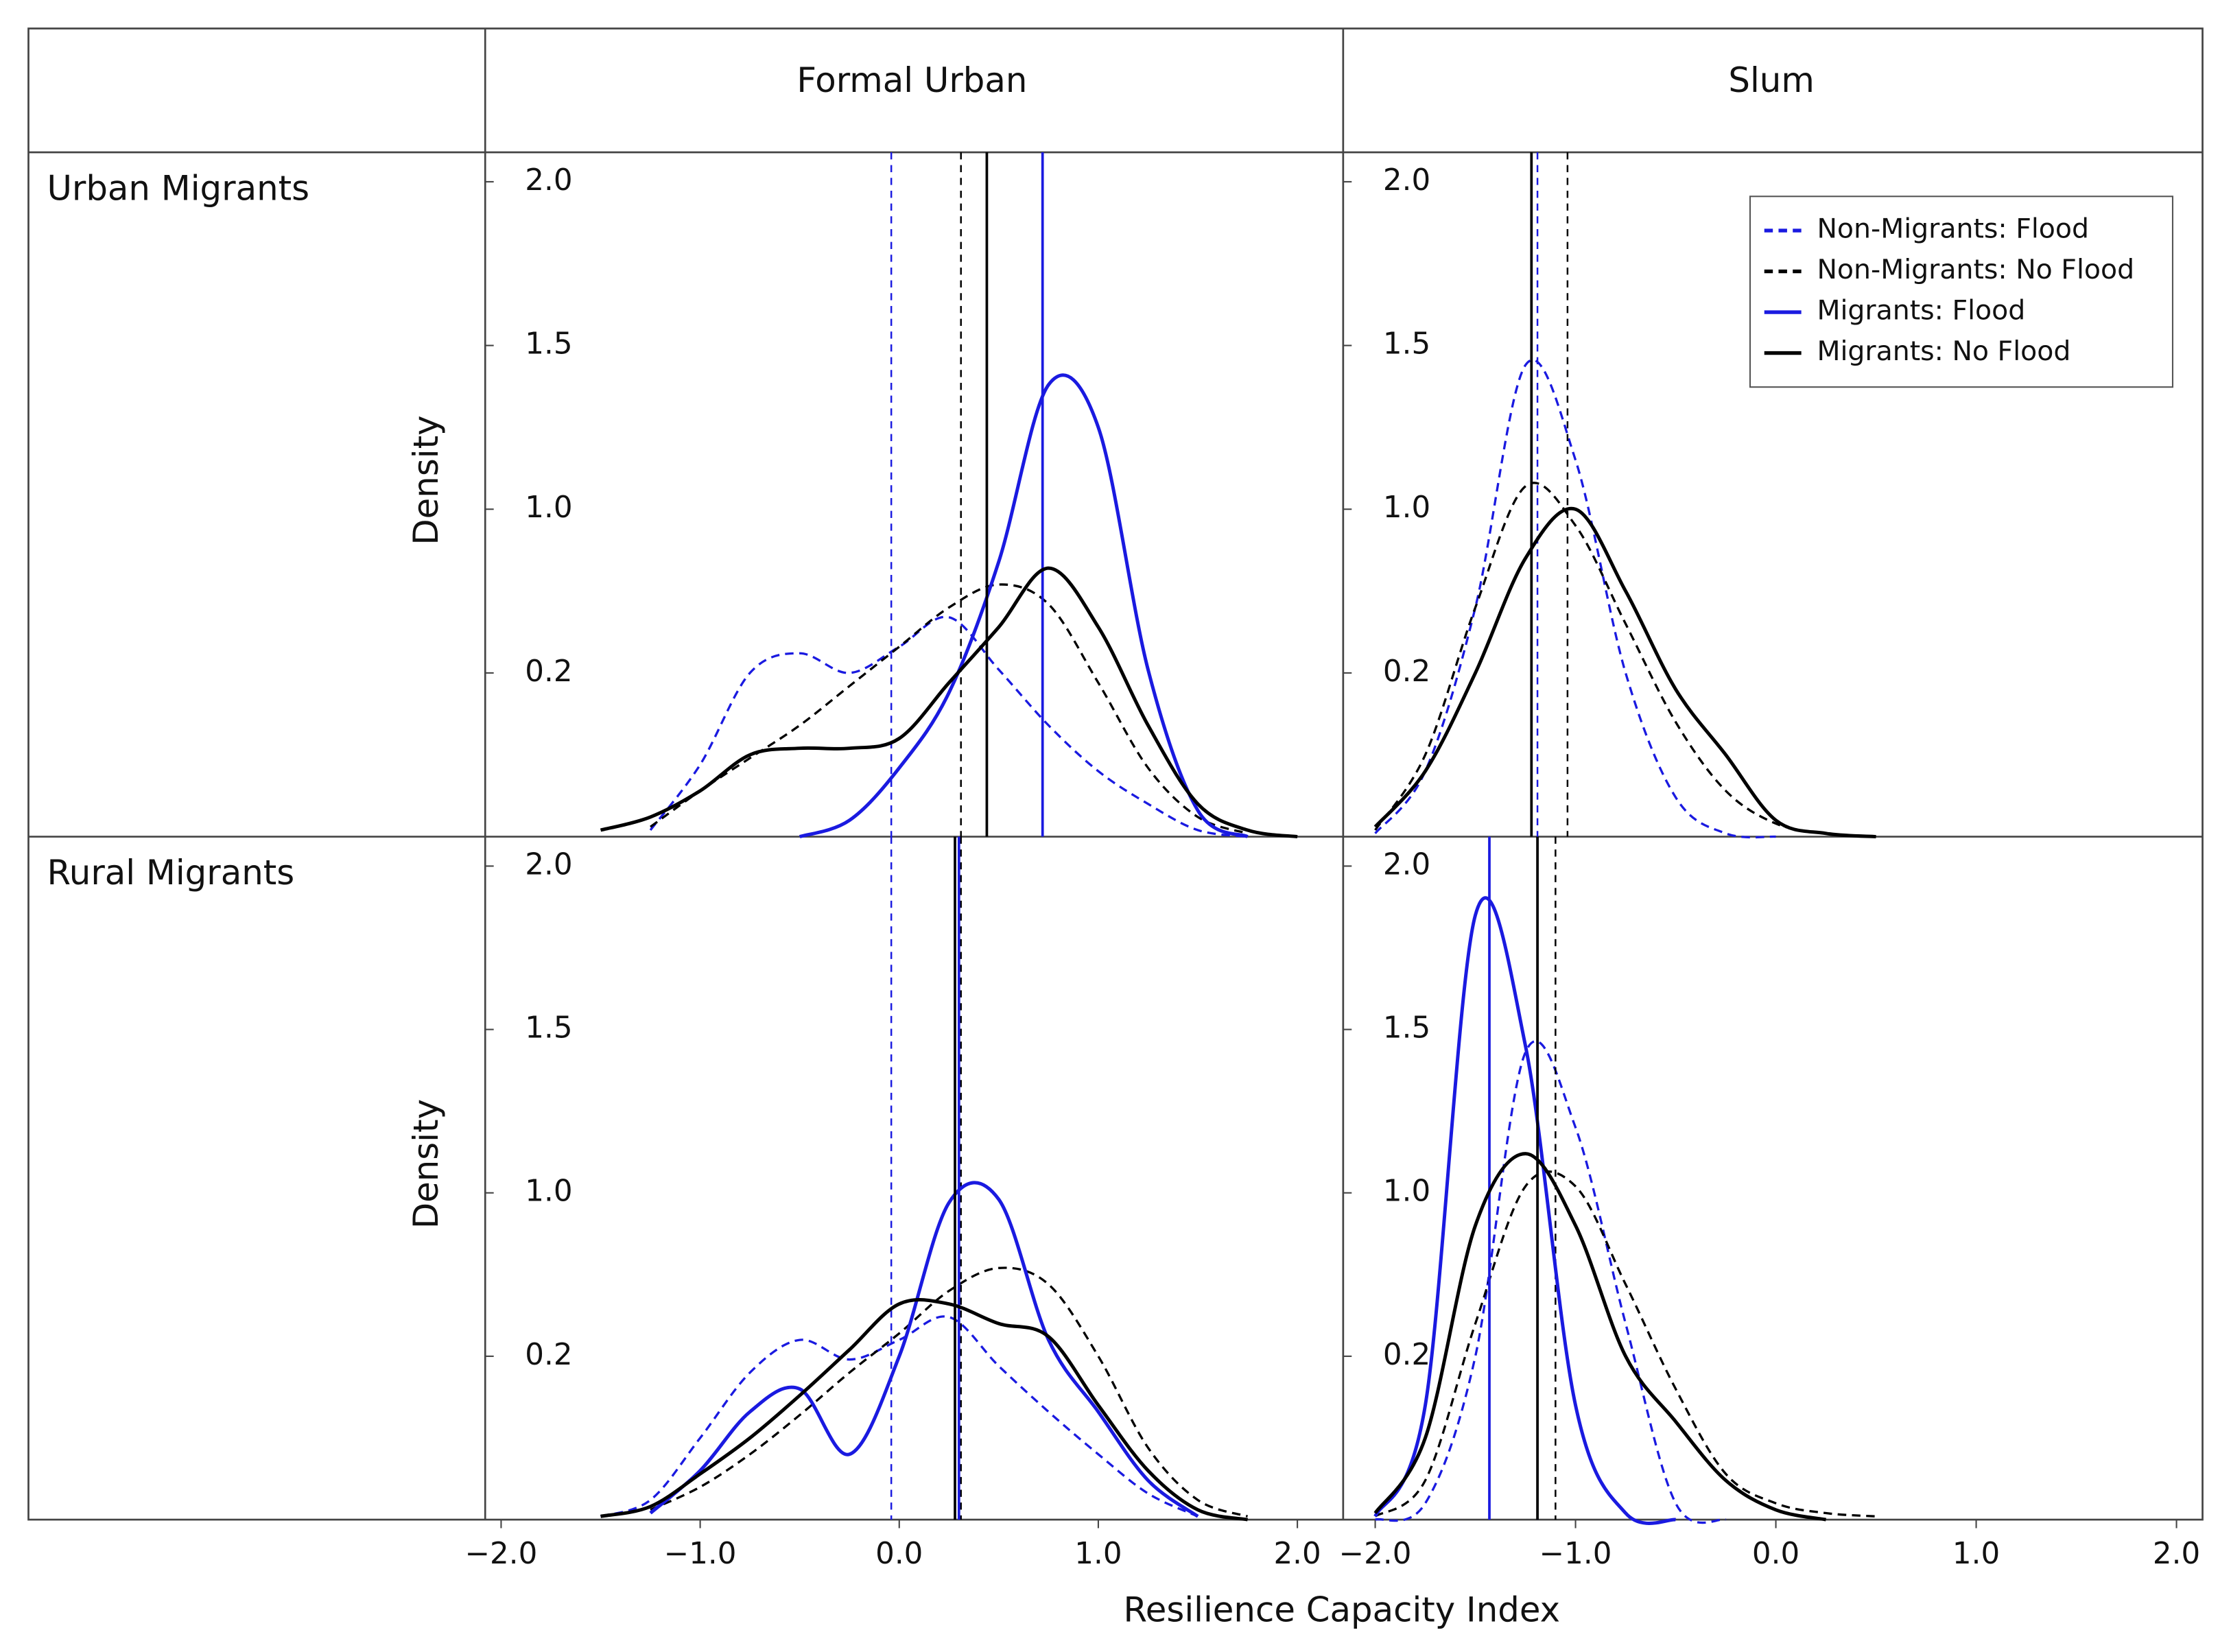 The height and width of the screenshot is (1652, 2231). I want to click on legend-box, so click(1961, 292).